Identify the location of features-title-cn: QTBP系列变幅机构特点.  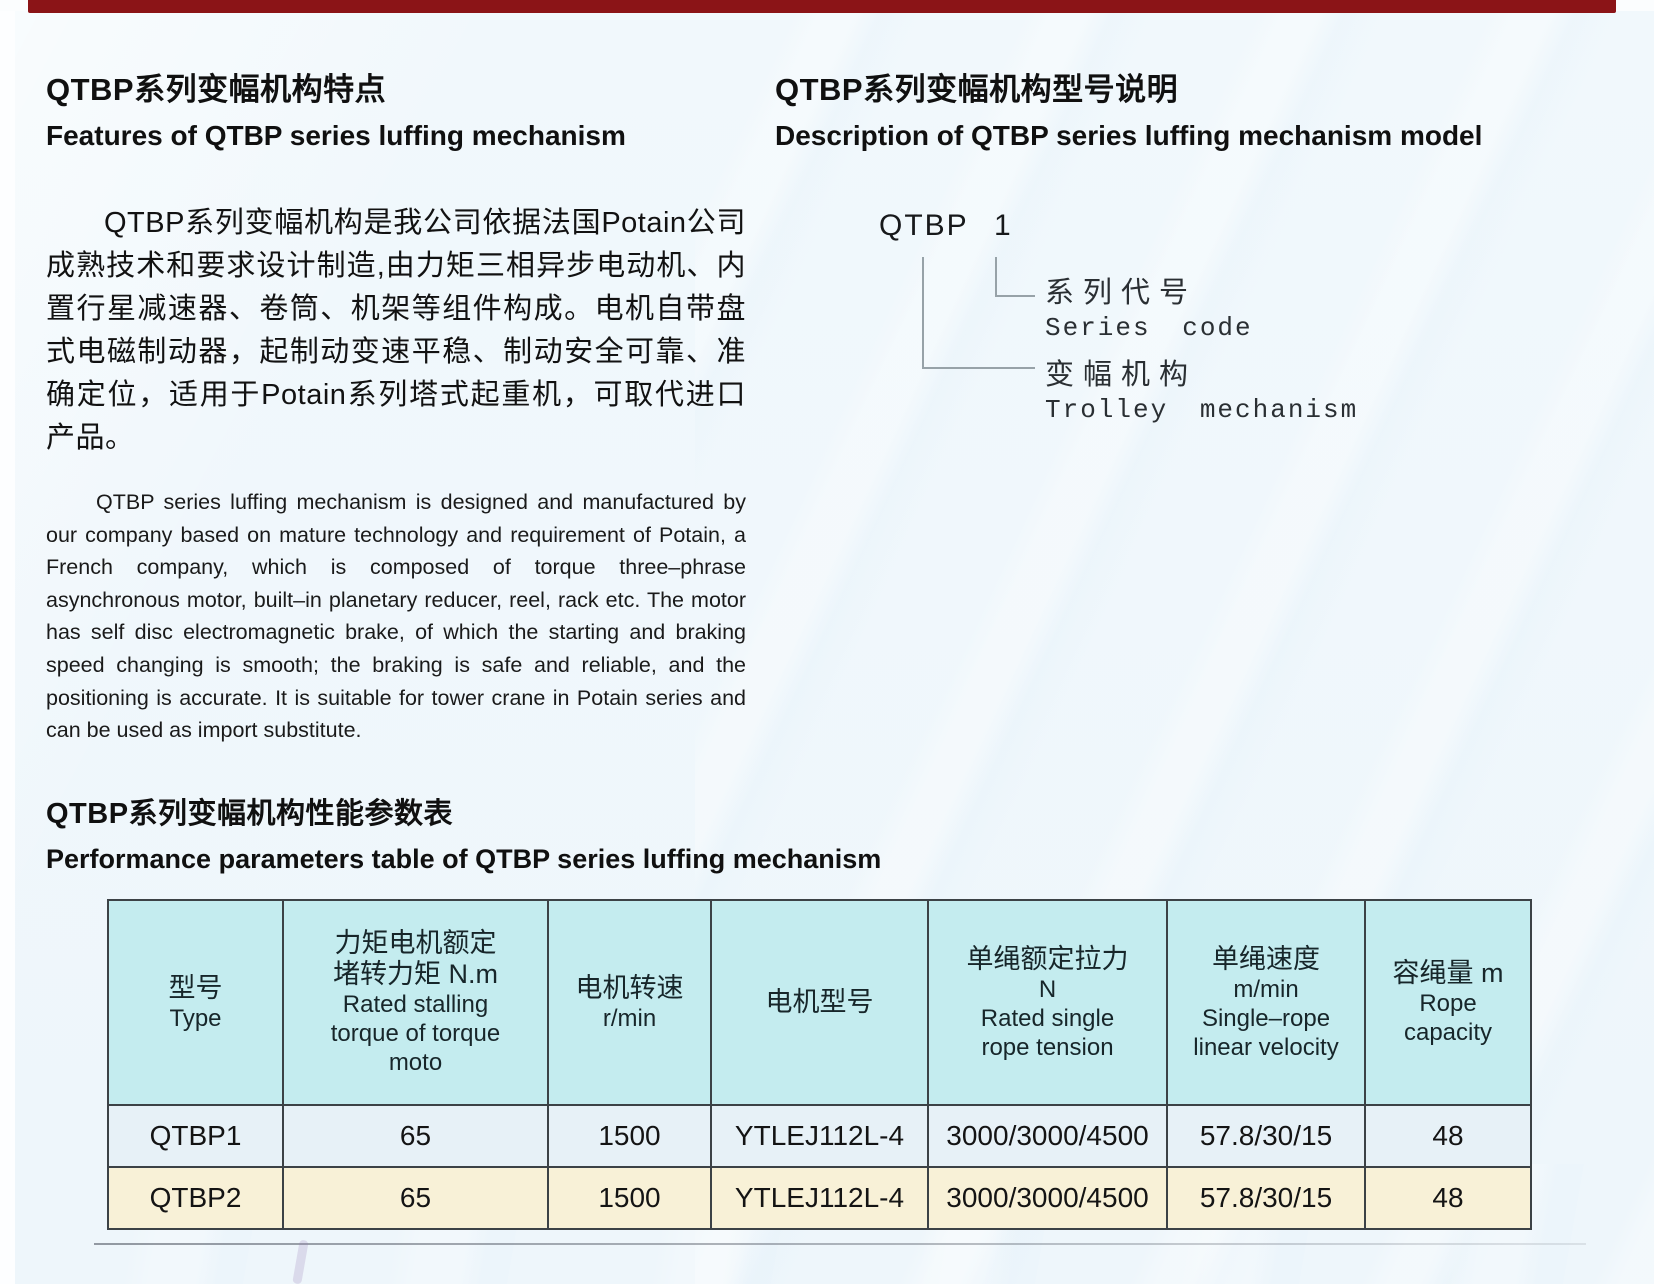
(216, 89).